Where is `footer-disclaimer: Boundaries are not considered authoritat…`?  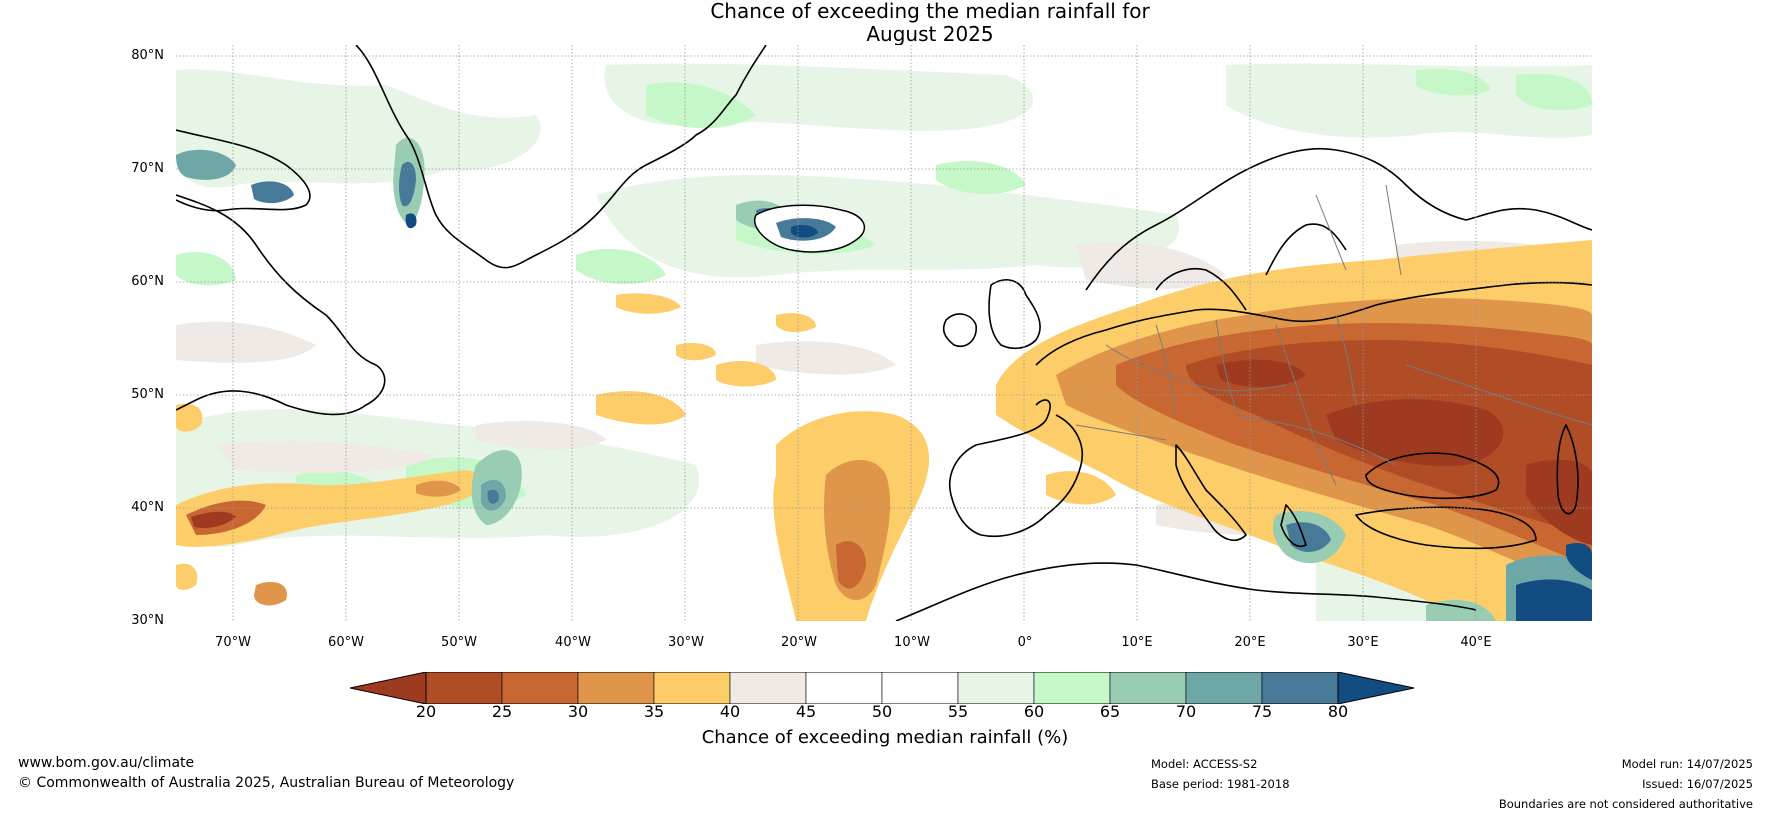
footer-disclaimer: Boundaries are not considered authoritat… is located at coordinates (1625, 804).